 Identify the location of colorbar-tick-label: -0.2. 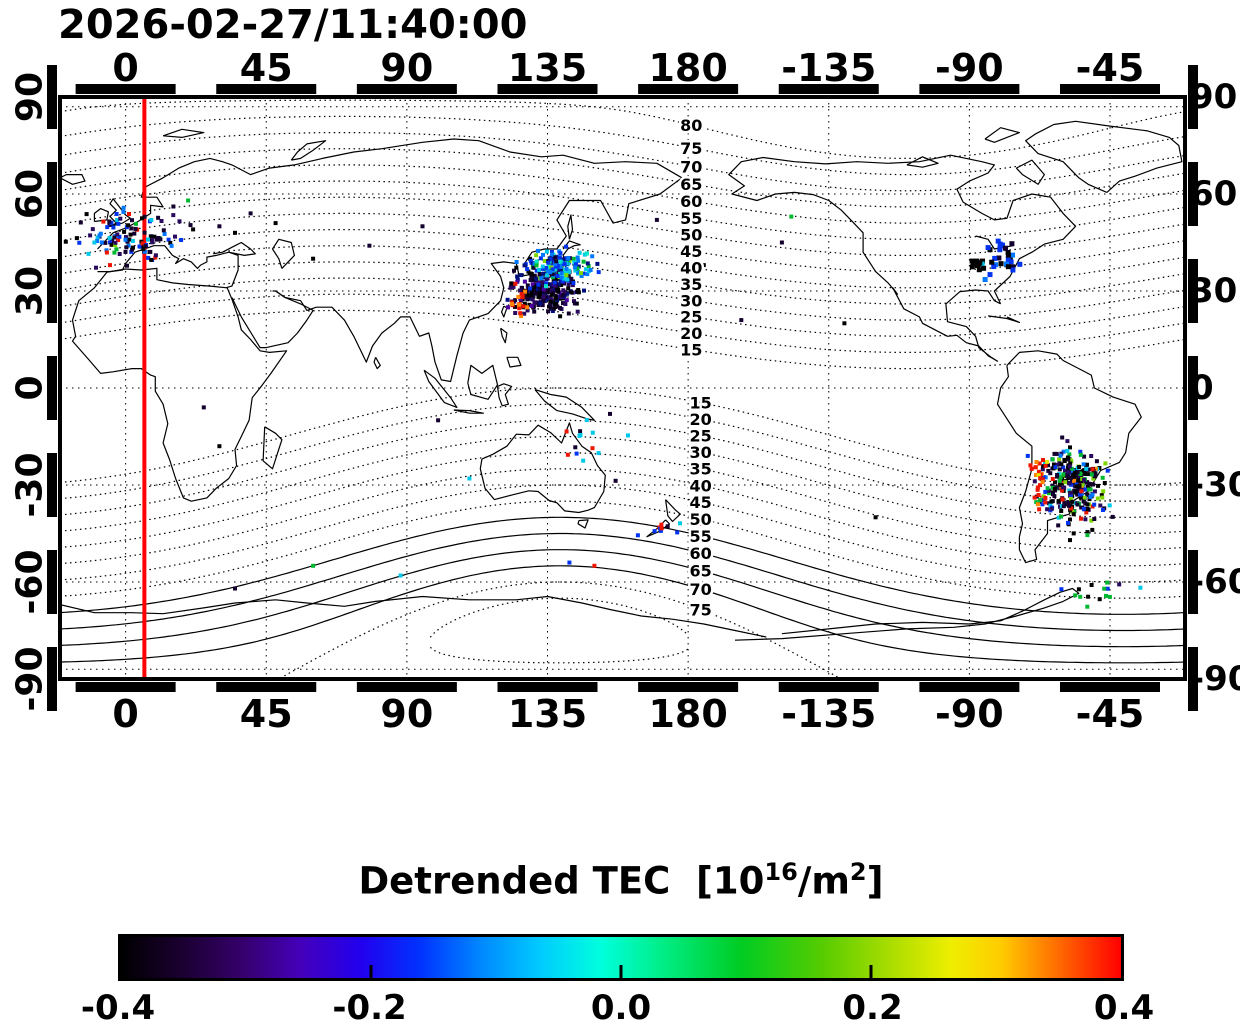
(369, 1008).